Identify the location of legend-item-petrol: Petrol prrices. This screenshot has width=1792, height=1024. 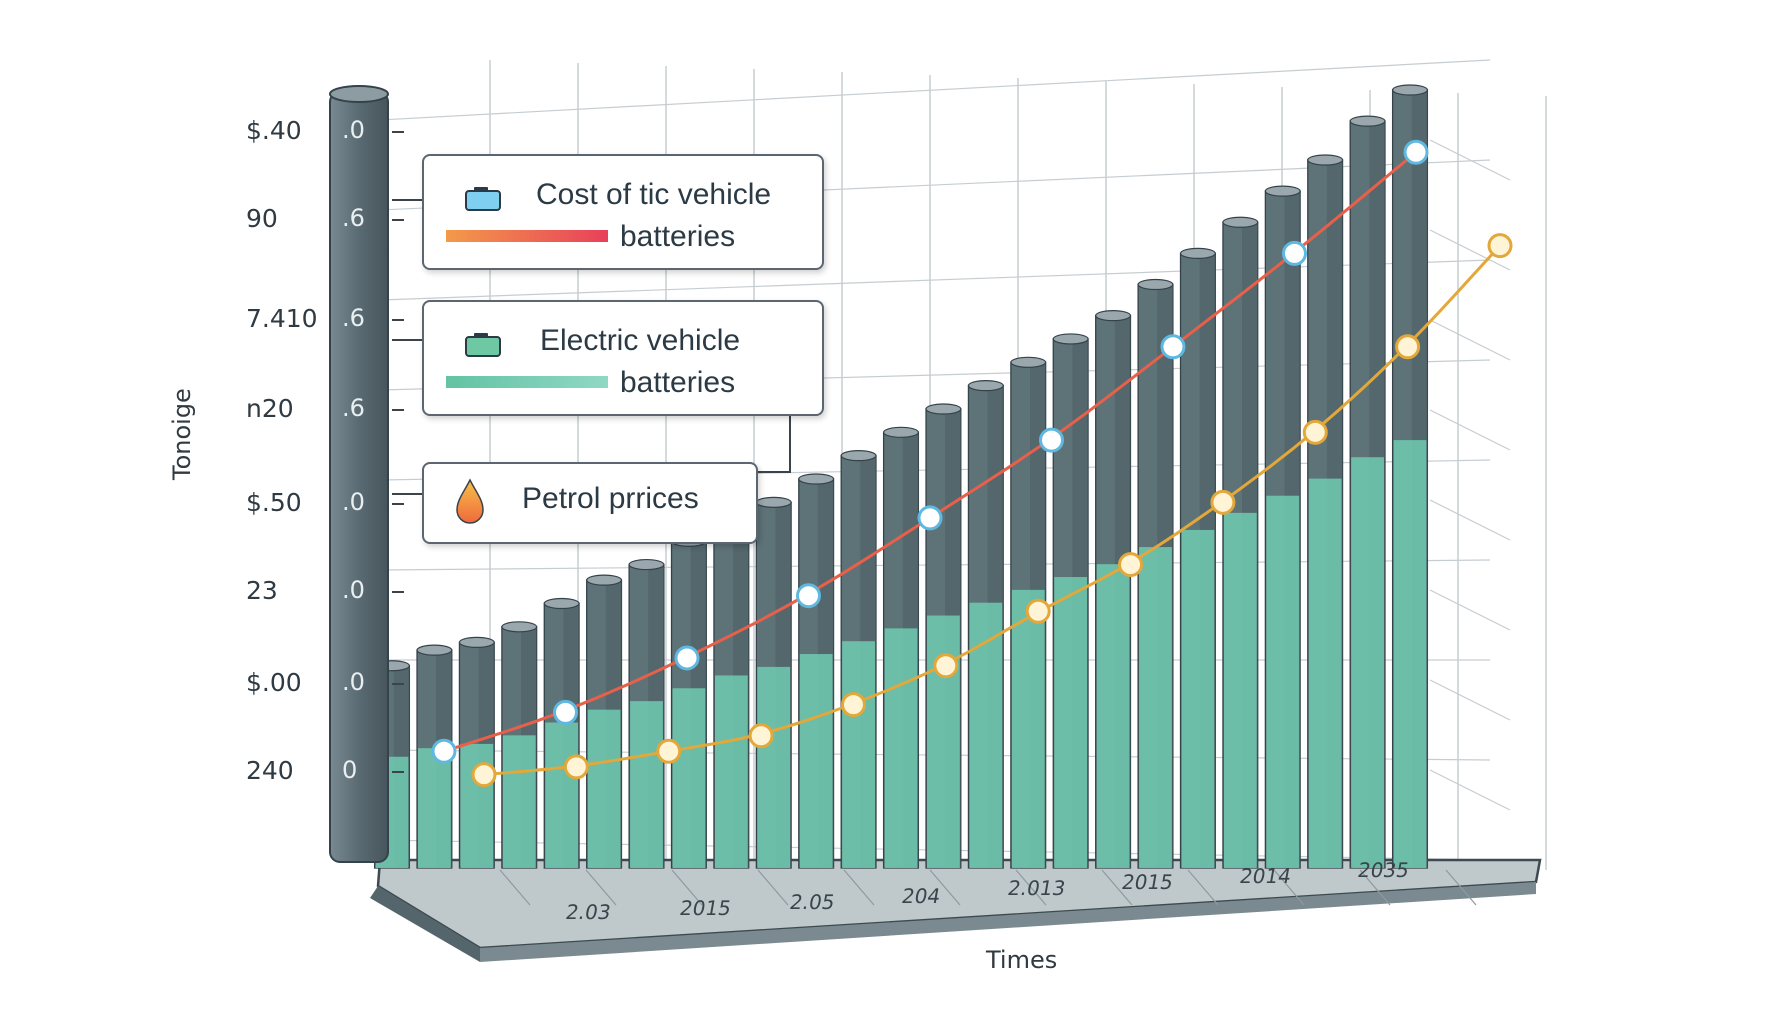
(590, 503).